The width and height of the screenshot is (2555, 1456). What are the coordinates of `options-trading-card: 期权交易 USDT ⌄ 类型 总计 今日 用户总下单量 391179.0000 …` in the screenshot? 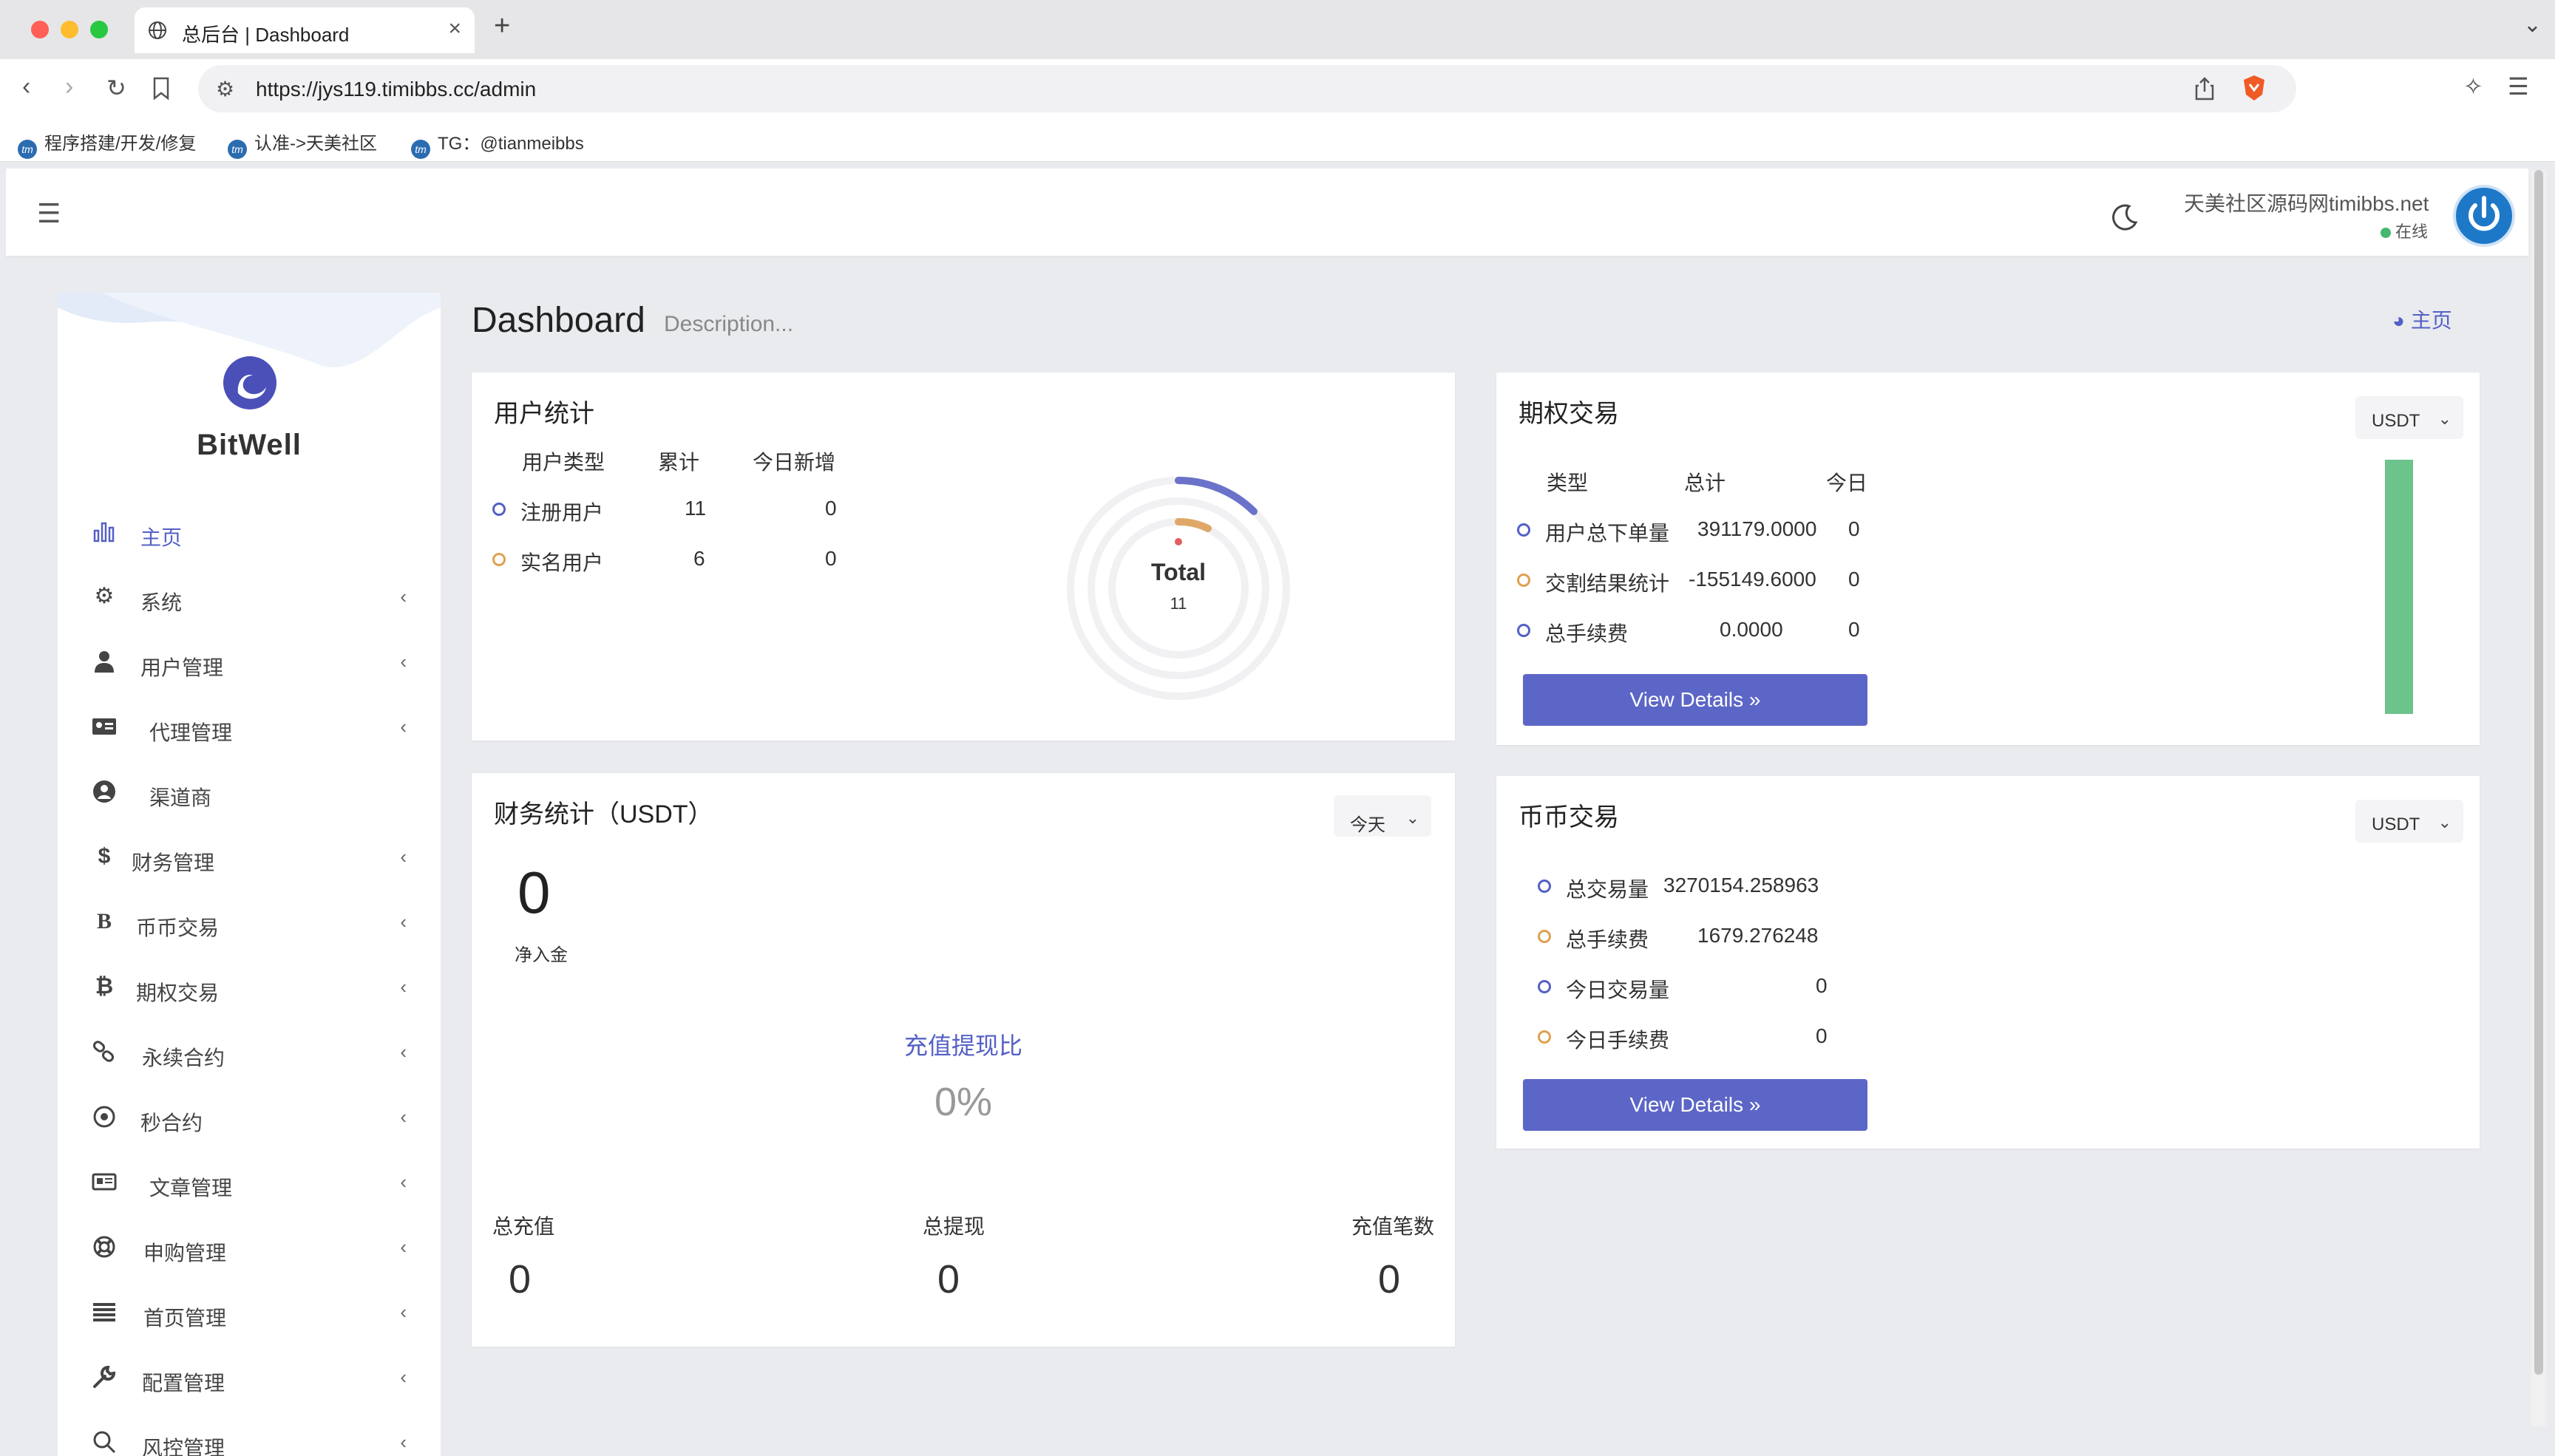 It's located at (1988, 558).